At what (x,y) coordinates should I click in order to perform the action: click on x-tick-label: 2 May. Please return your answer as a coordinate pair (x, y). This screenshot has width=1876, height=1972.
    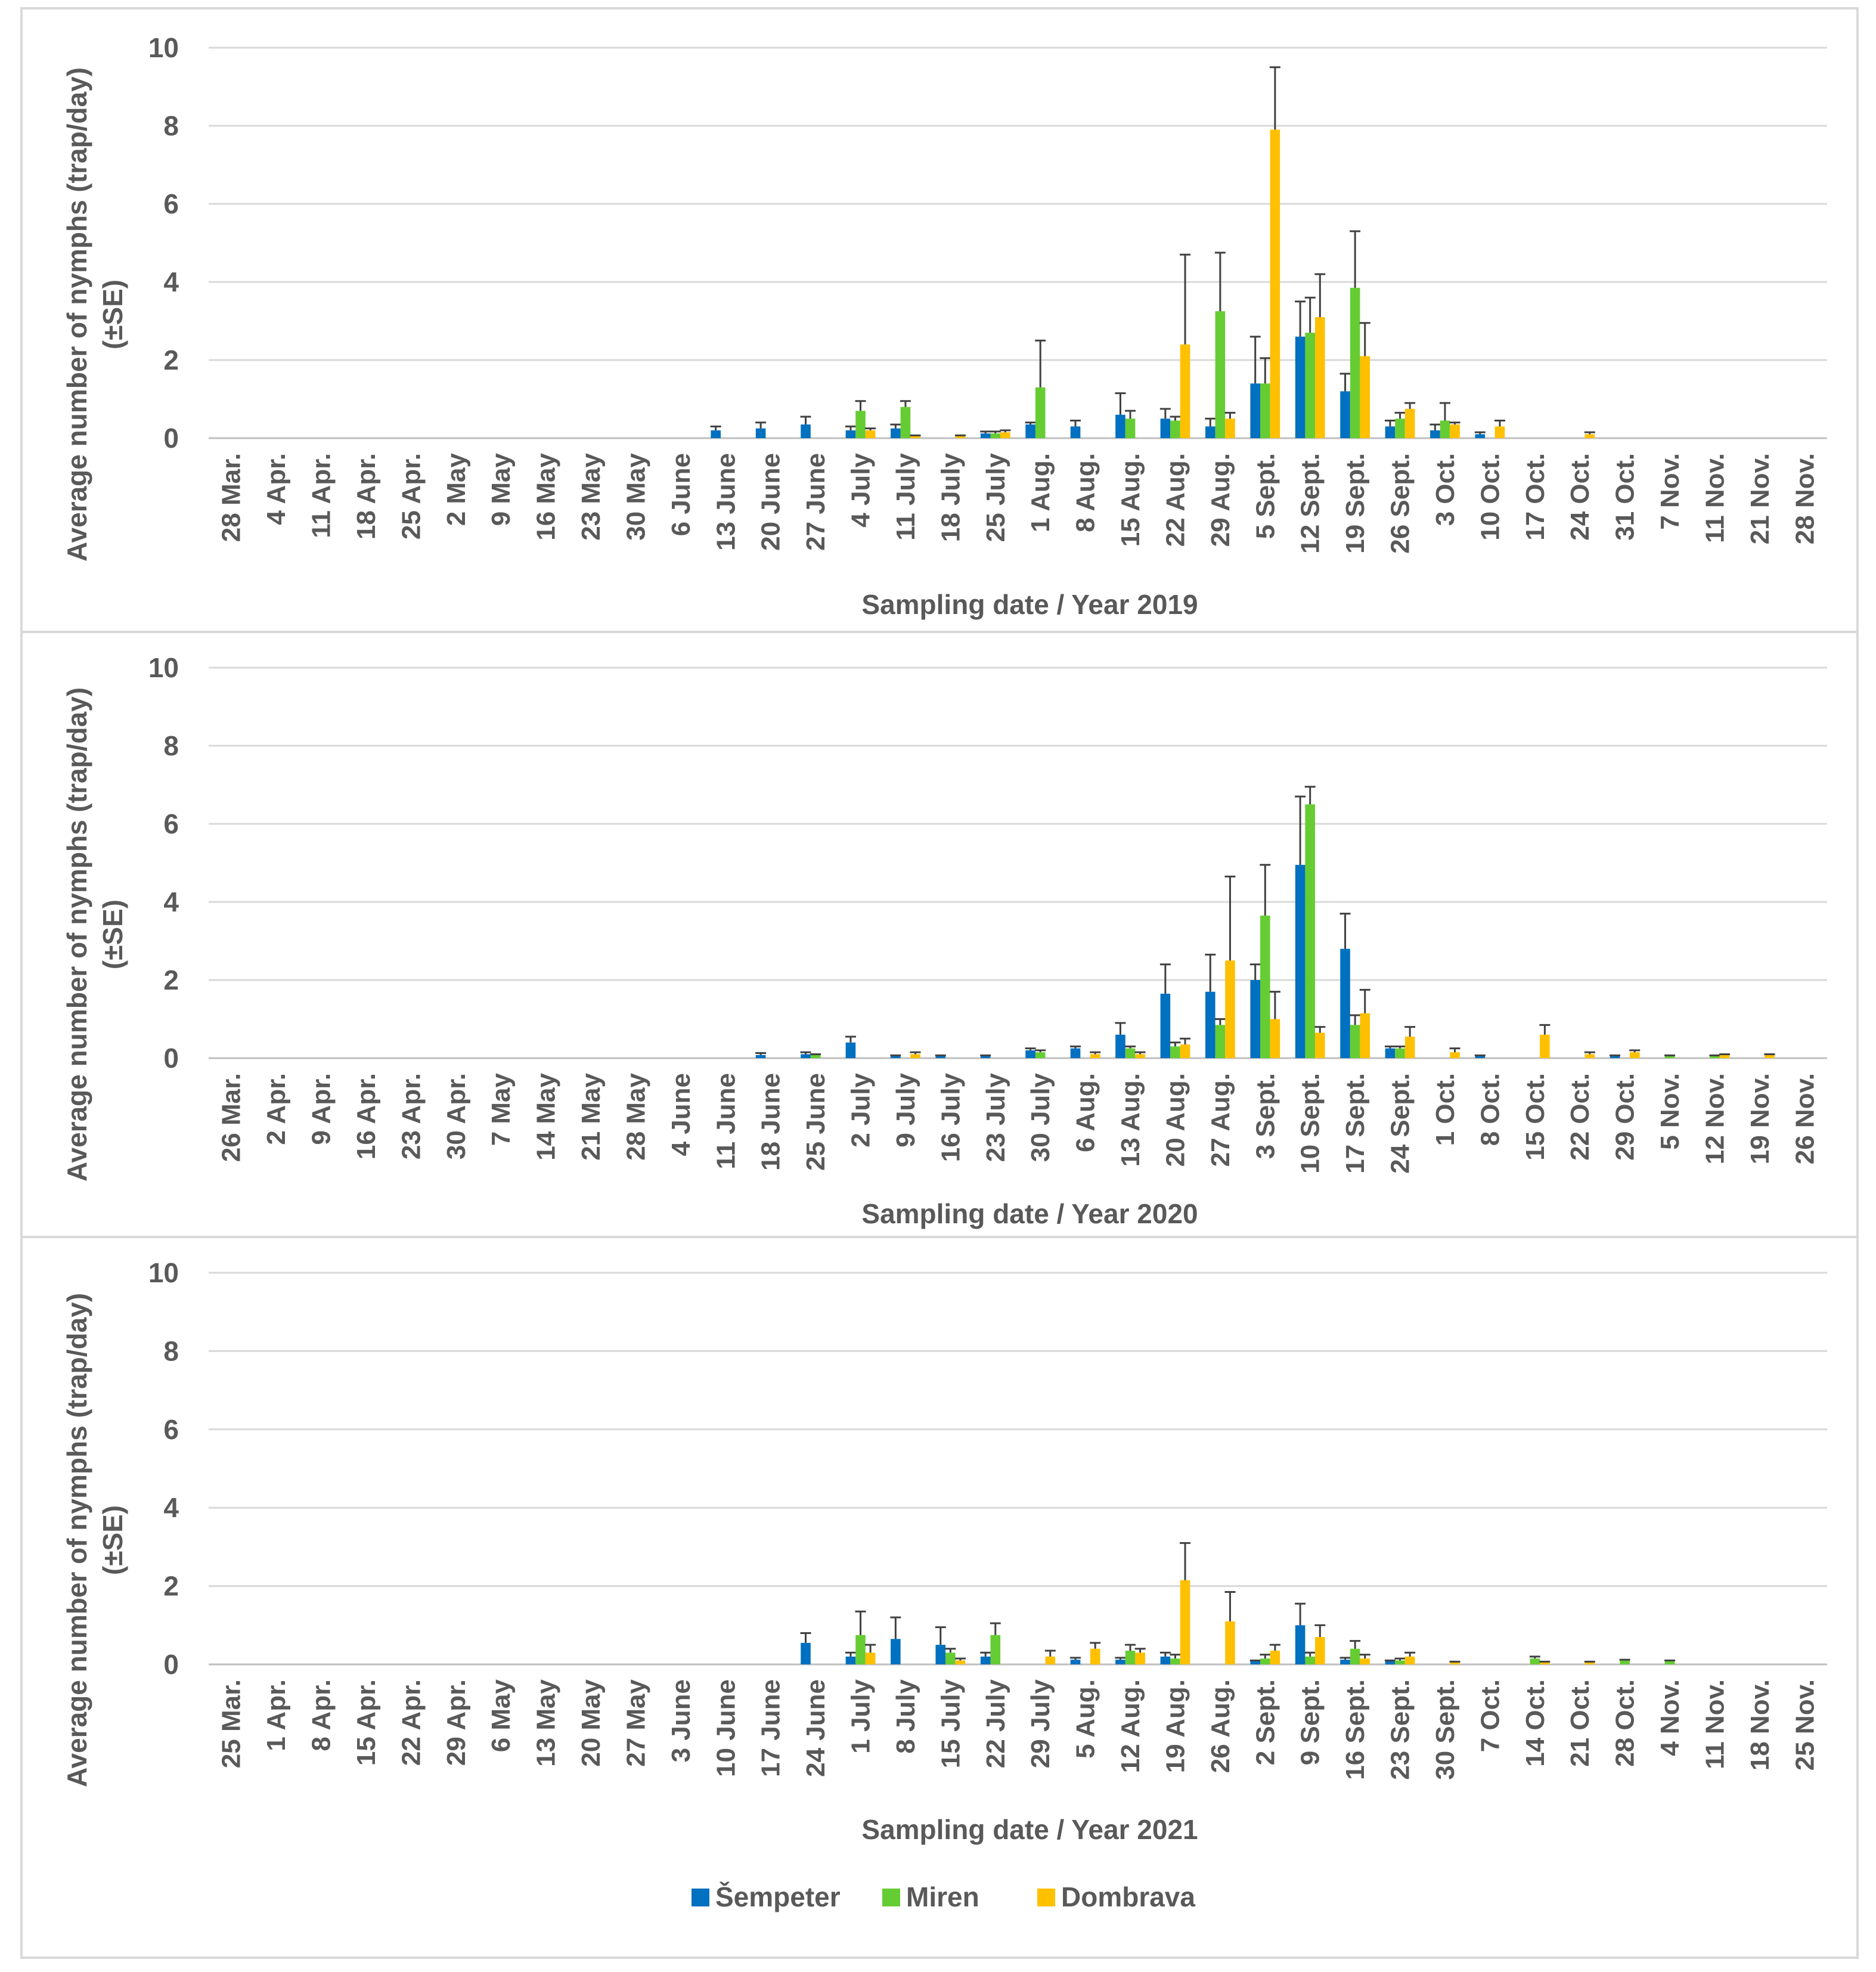
    Looking at the image, I should click on (456, 489).